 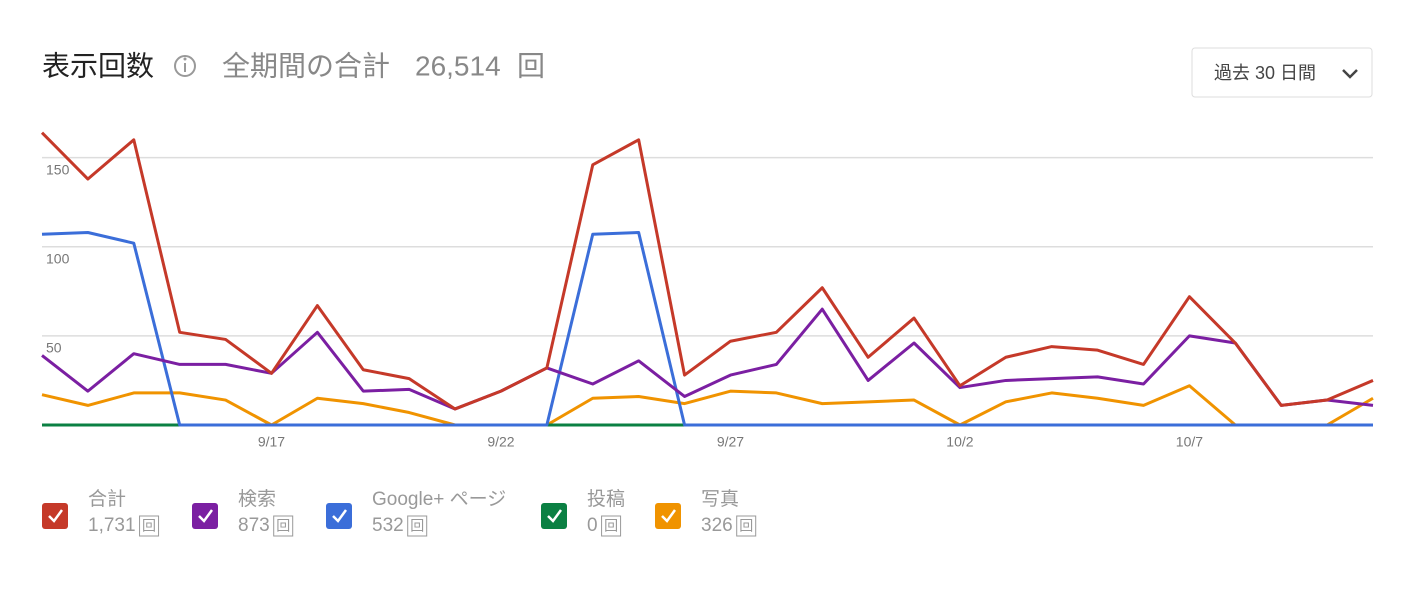 I want to click on legend-total: 1,731, so click(x=112, y=525).